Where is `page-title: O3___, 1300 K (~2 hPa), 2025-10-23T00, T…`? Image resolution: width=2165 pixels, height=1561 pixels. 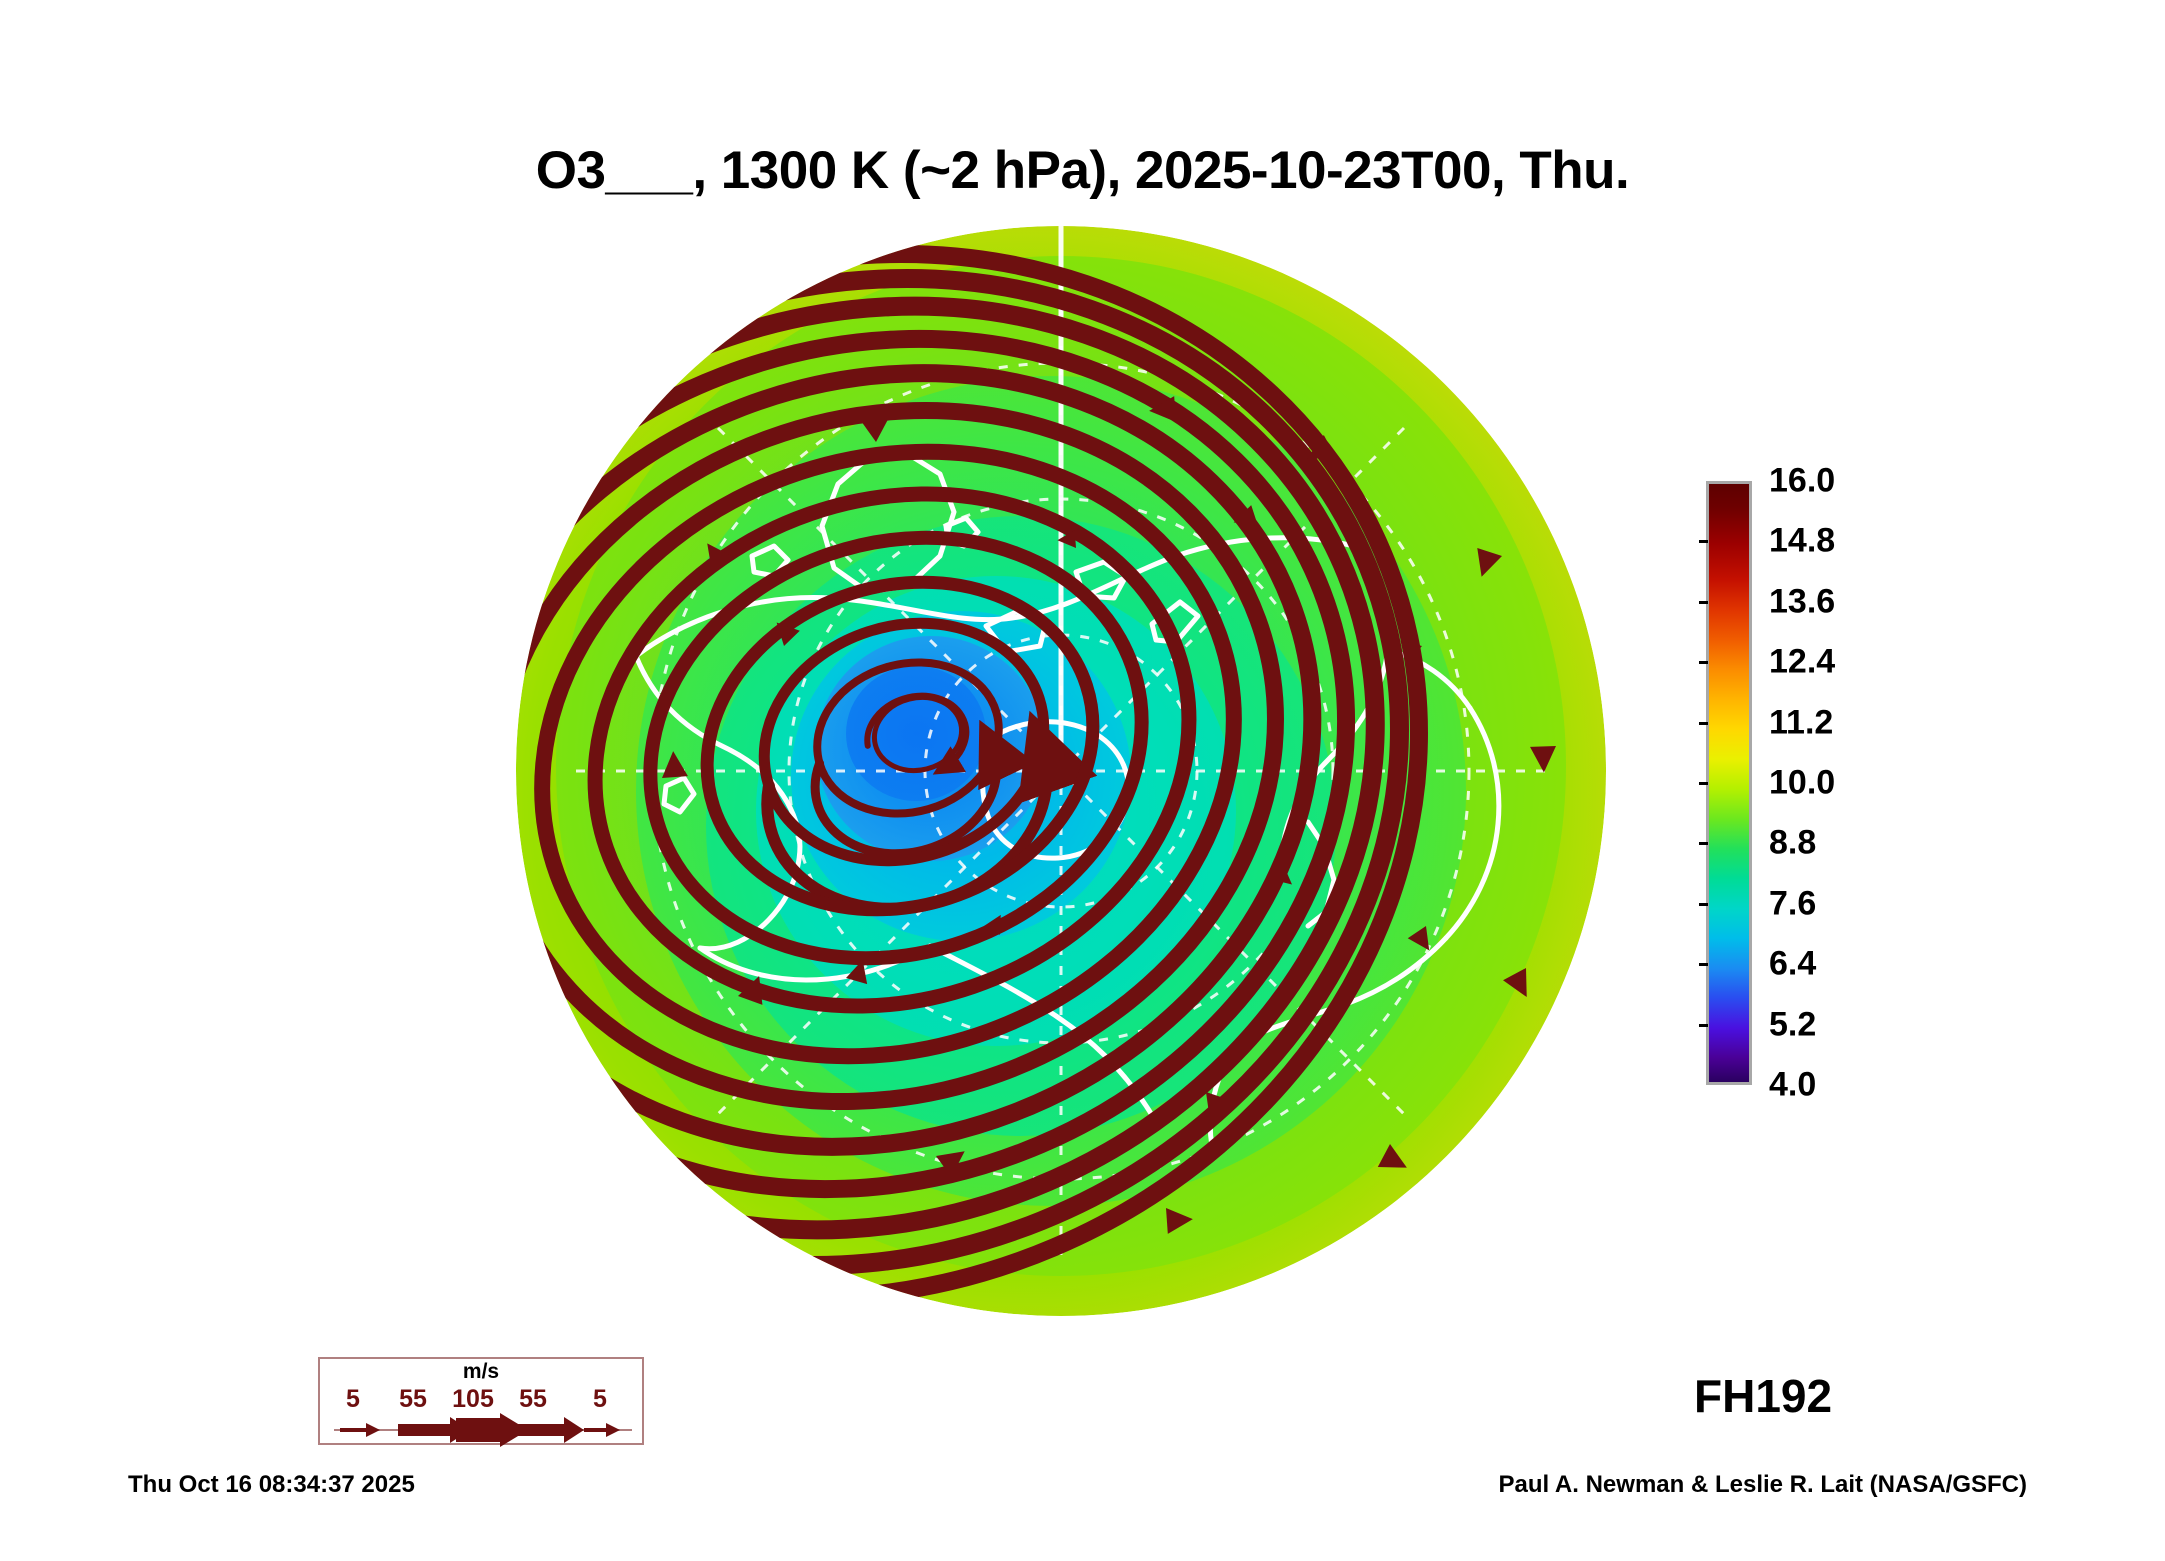
page-title: O3___, 1300 K (~2 hPa), 2025-10-23T00, T… is located at coordinates (1082, 170).